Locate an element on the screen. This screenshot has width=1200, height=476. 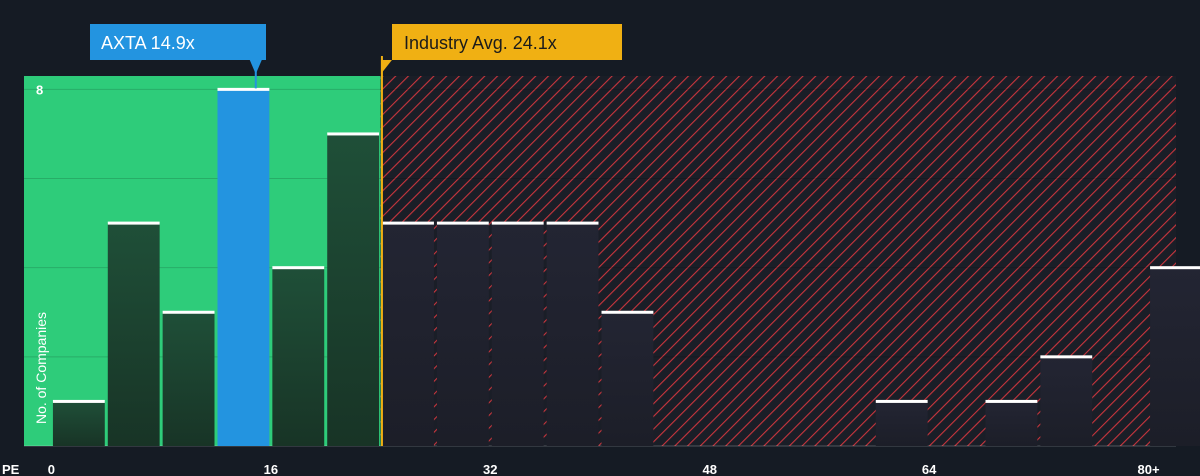
company-callout-label: AXTA 14.9x is located at coordinates (148, 43).